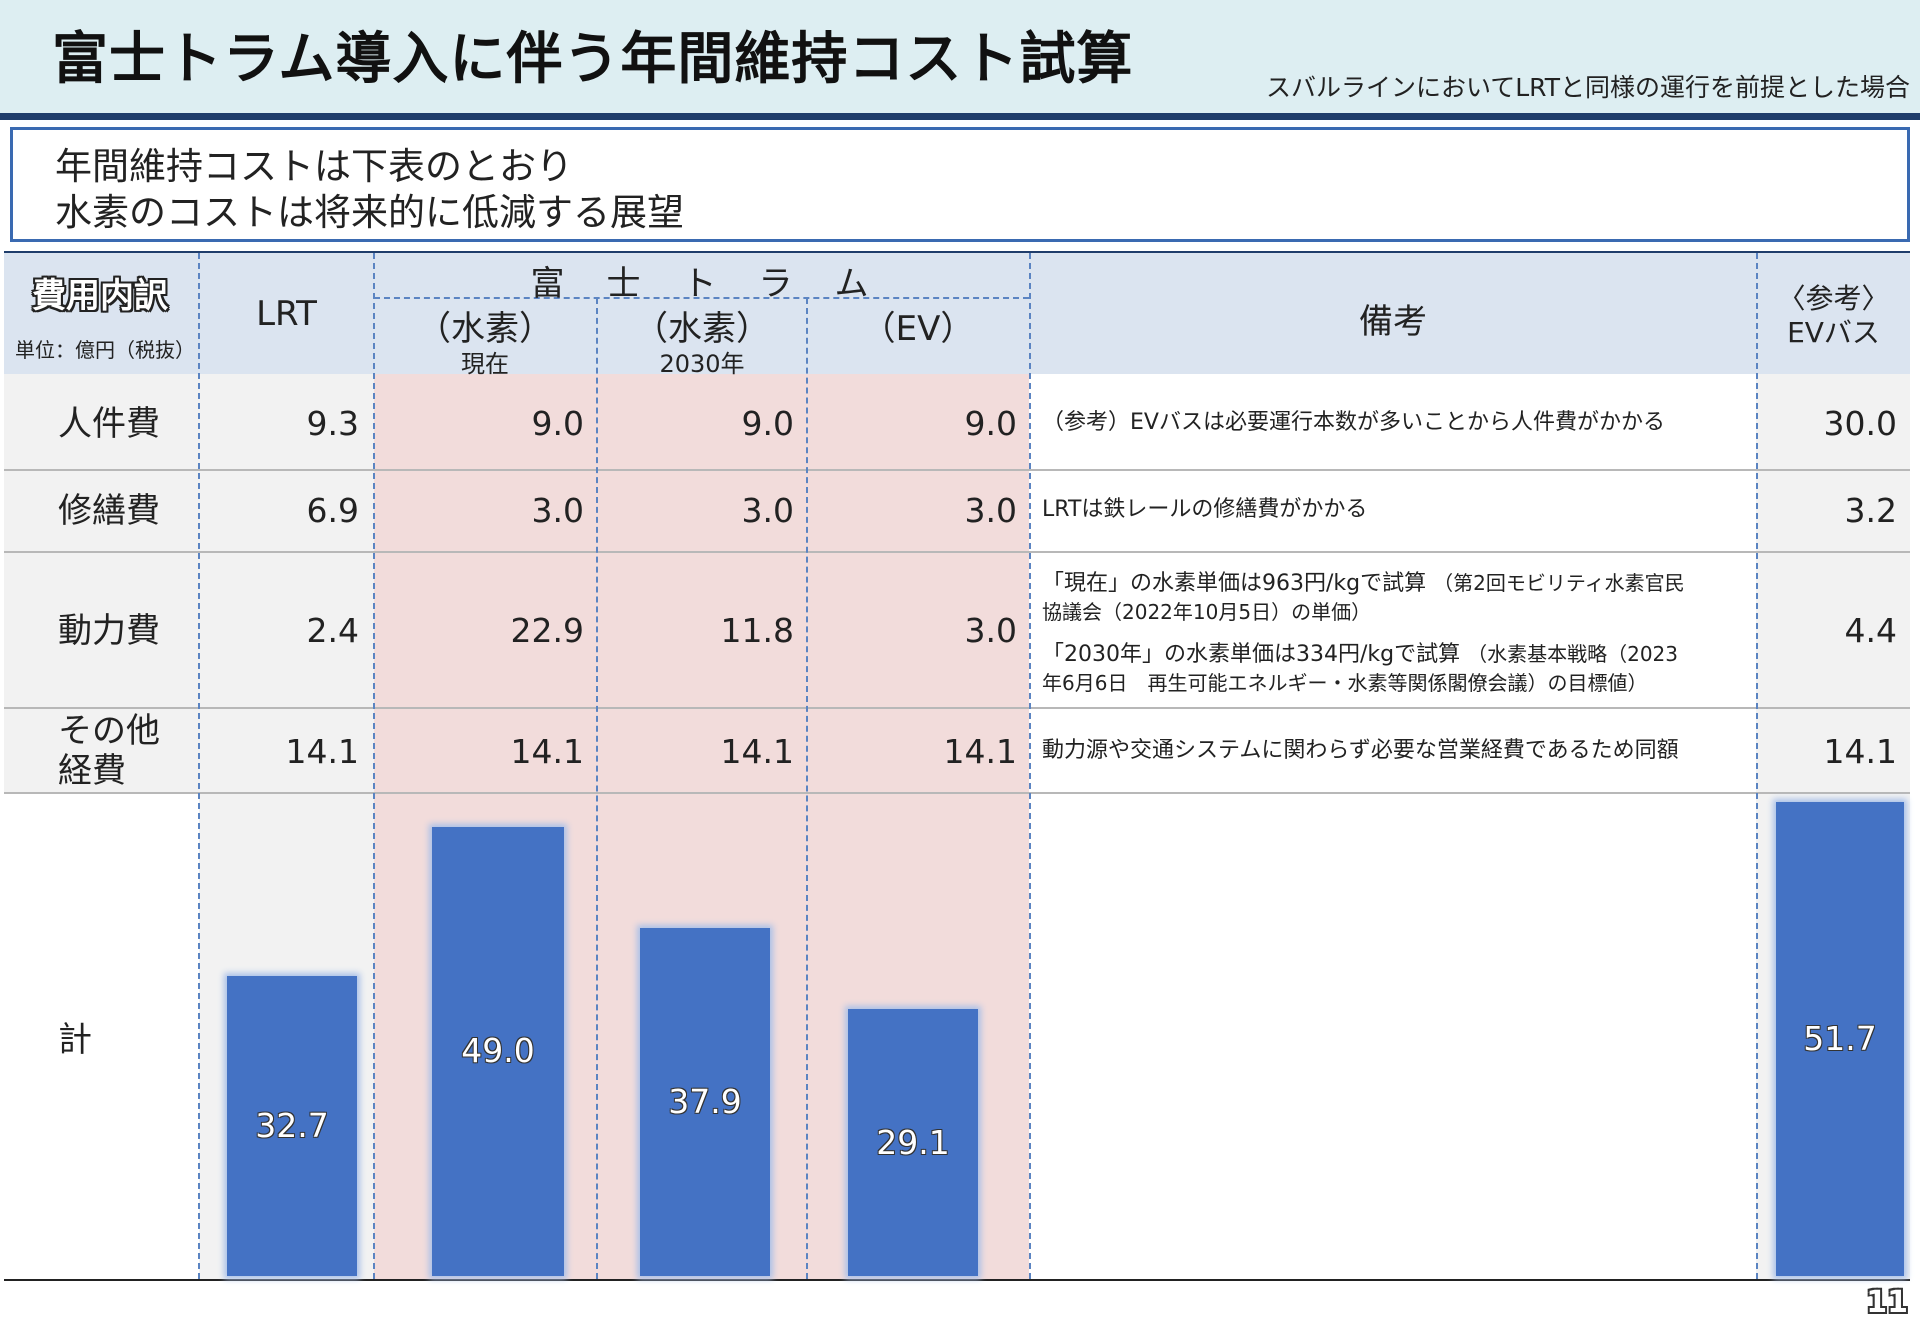 This screenshot has height=1329, width=1920. Describe the element at coordinates (702, 329) in the screenshot. I see `col-header-h2-2030: （水素）` at that location.